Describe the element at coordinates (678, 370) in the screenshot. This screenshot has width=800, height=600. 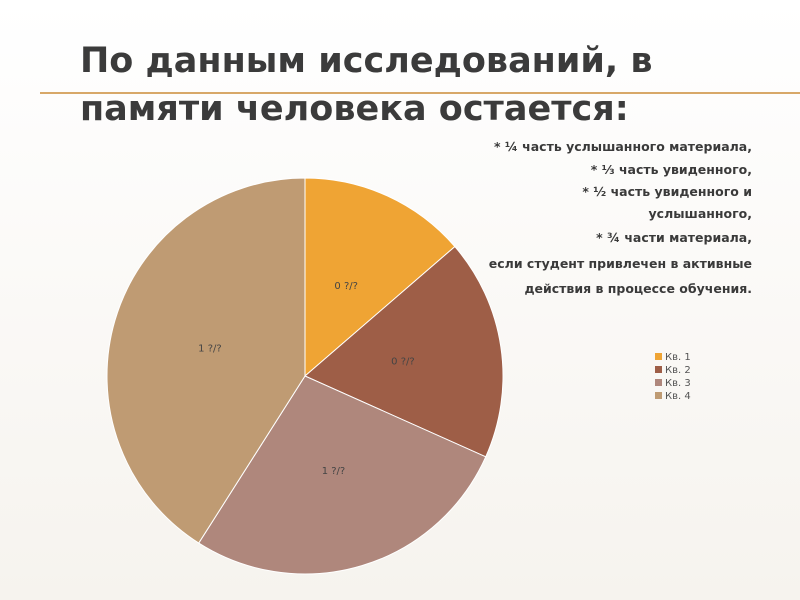
I see `legend-label: Кв. 2` at that location.